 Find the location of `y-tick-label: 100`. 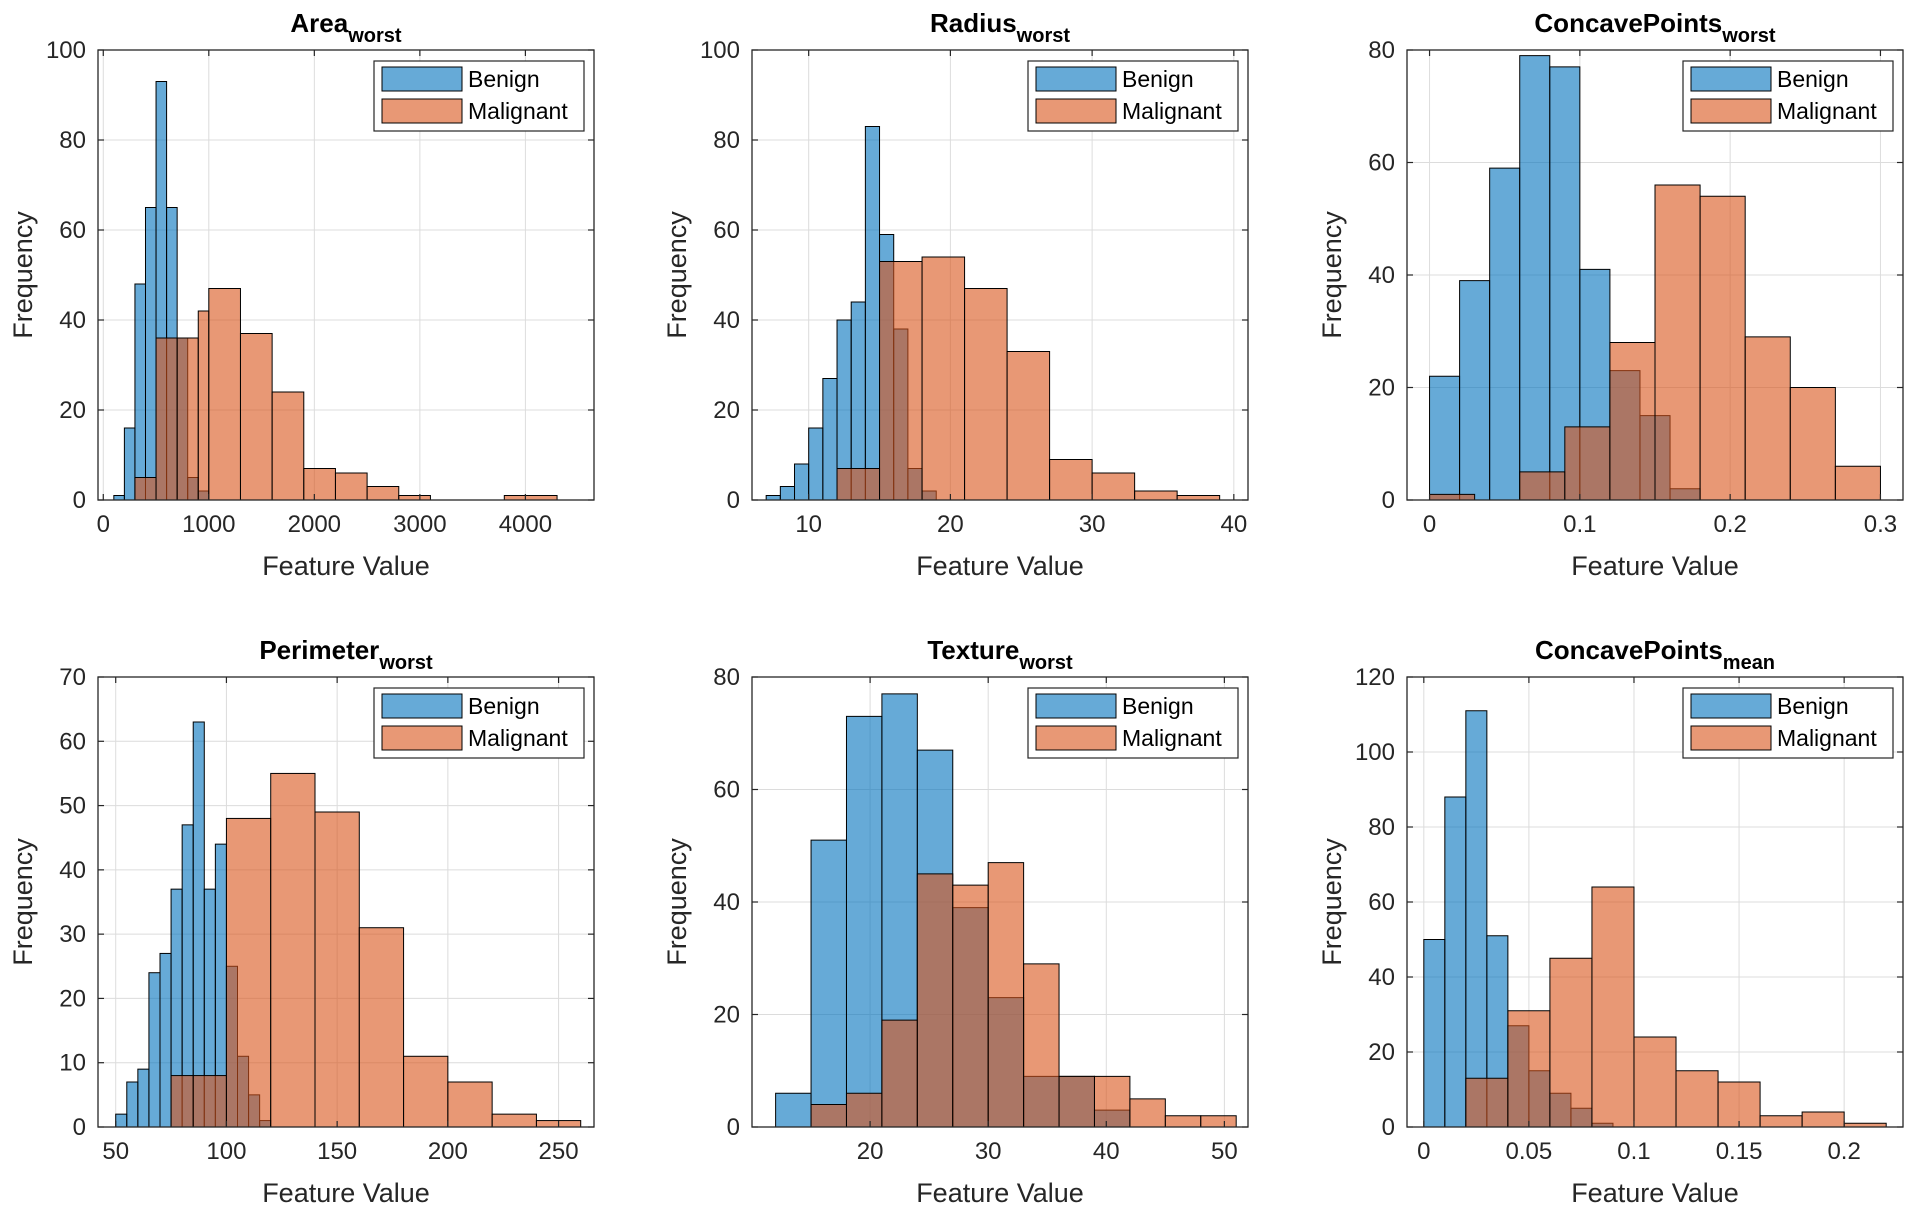

y-tick-label: 100 is located at coordinates (1375, 752).